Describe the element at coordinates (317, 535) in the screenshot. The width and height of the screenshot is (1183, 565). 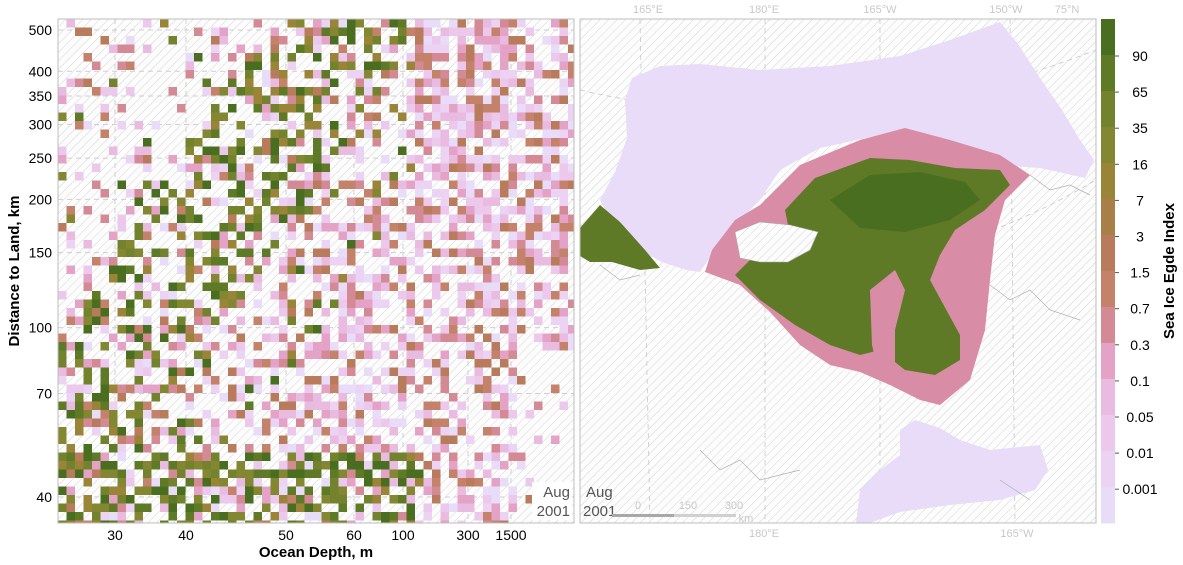
I see `left-x-ticks: 30 40 50 60 100 300 1500` at that location.